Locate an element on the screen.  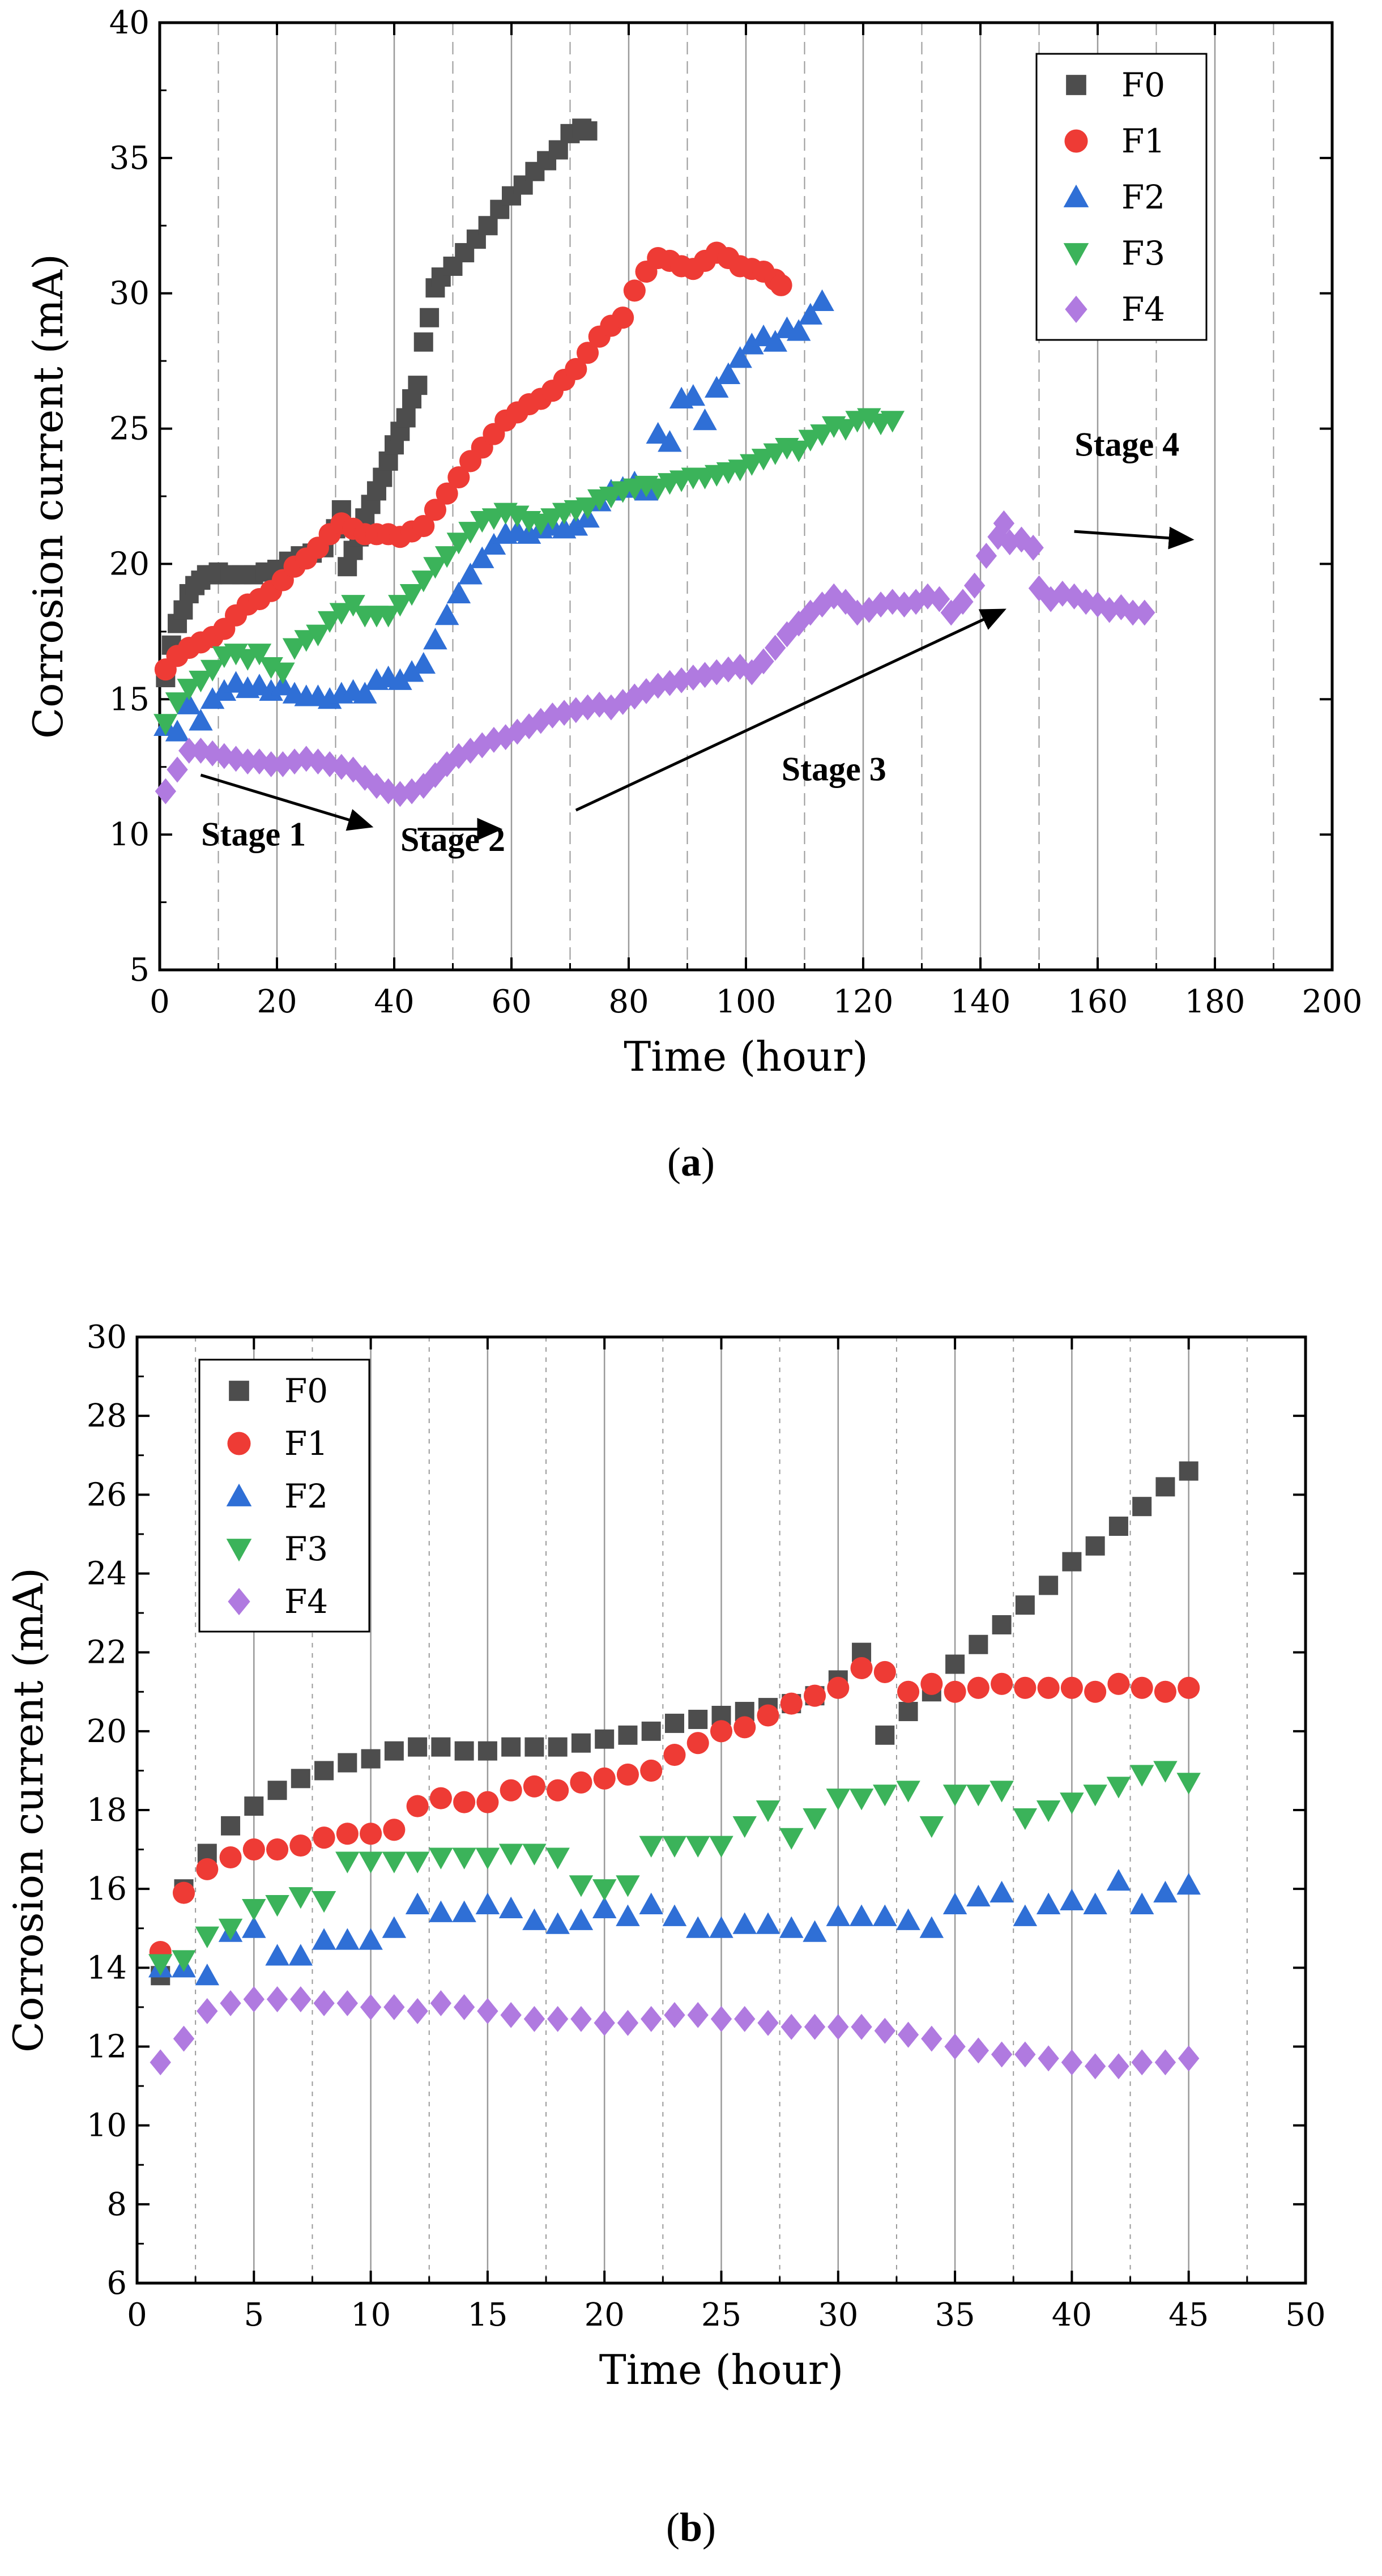
legend: F0 F1 F2 F3 F4 is located at coordinates (284, 1496).